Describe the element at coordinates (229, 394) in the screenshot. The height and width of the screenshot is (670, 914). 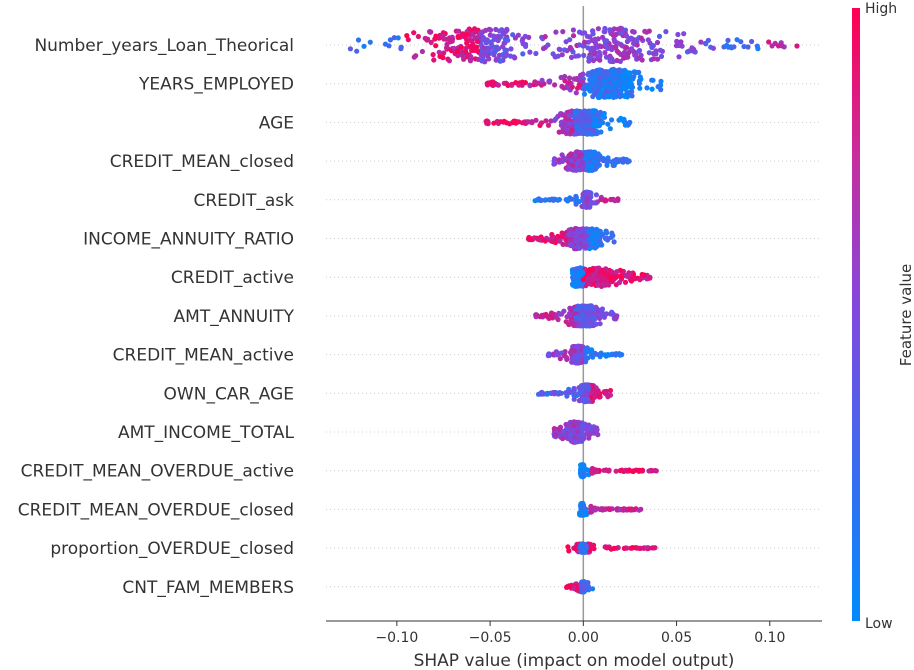
I see `feature-label: OWN_CAR_AGE` at that location.